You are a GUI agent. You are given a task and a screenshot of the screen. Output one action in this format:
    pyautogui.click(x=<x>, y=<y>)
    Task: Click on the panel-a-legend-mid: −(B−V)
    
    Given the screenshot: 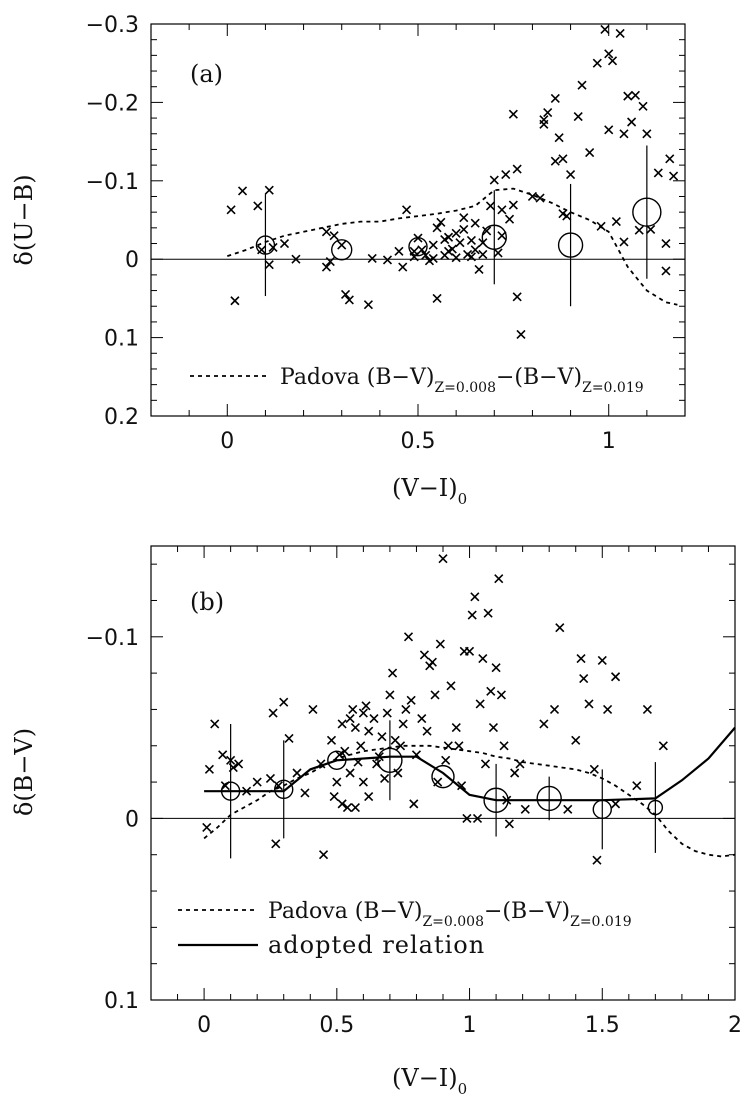 What is the action you would take?
    pyautogui.click(x=539, y=377)
    